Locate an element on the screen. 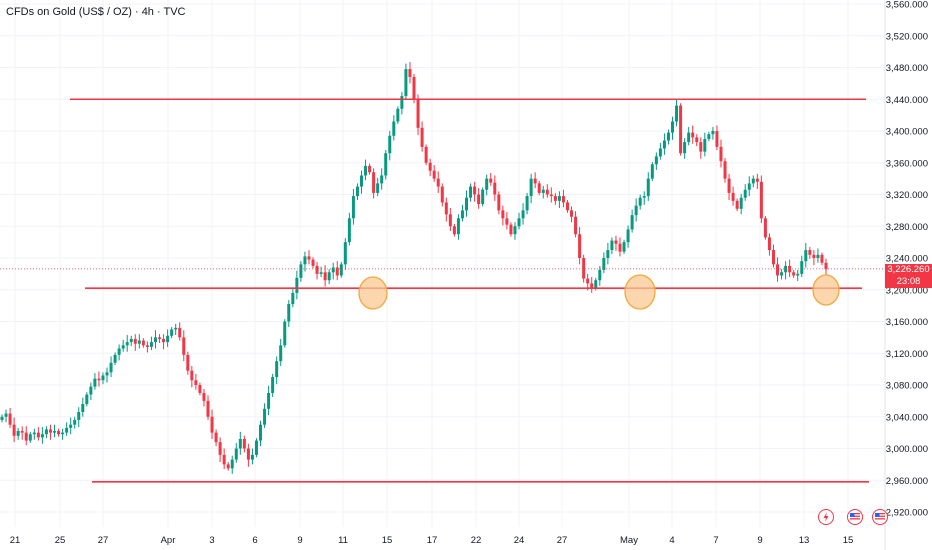 The height and width of the screenshot is (550, 932). x-tick-label: 21 is located at coordinates (15, 540).